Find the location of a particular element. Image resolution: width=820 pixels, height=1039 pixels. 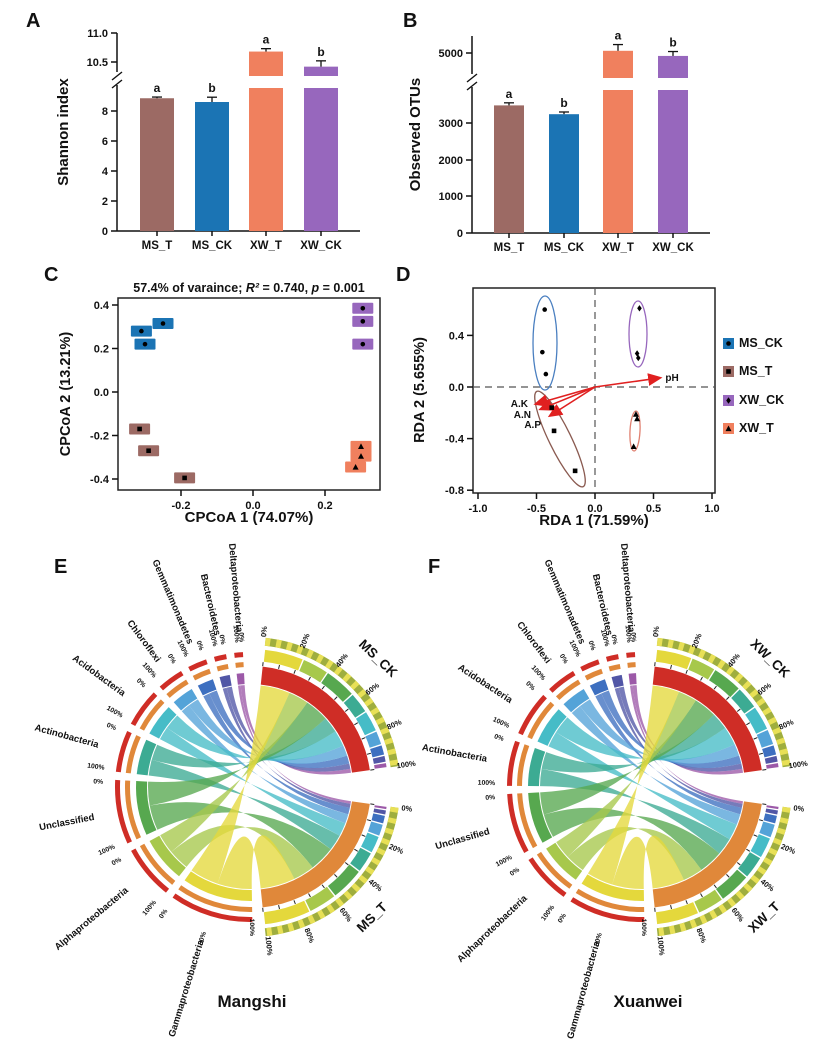

taxon-pct-50: 50% is located at coordinates (598, 939).